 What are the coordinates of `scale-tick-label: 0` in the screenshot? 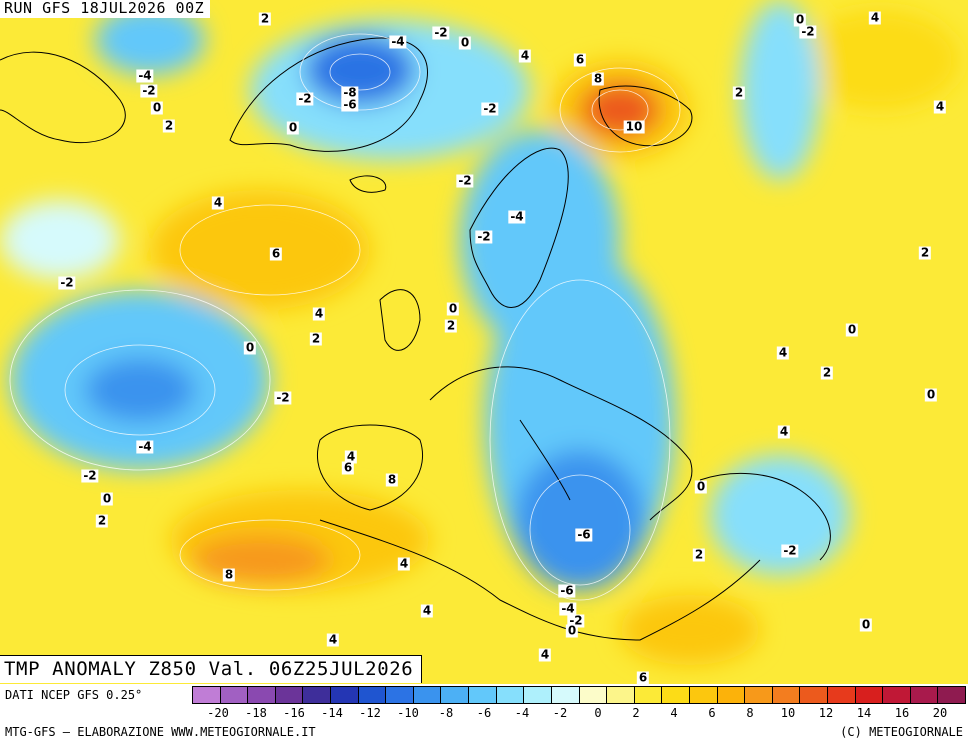 It's located at (598, 713).